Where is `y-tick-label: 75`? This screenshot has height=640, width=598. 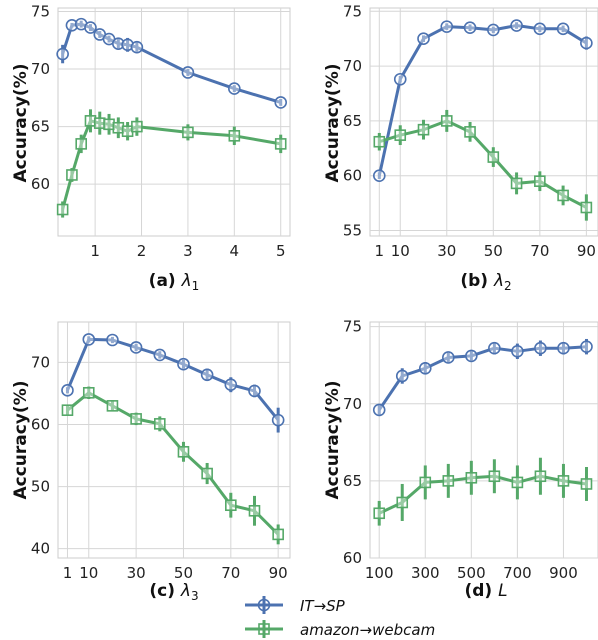
y-tick-label: 75 is located at coordinates (40, 11).